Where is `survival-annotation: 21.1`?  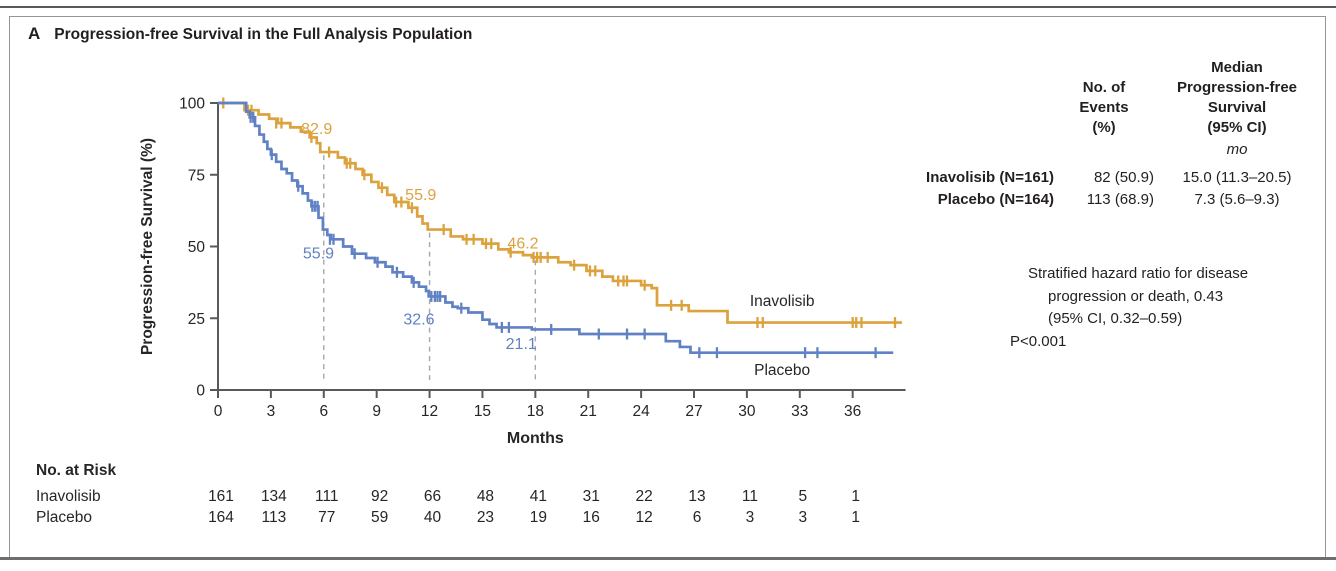 survival-annotation: 21.1 is located at coordinates (521, 344).